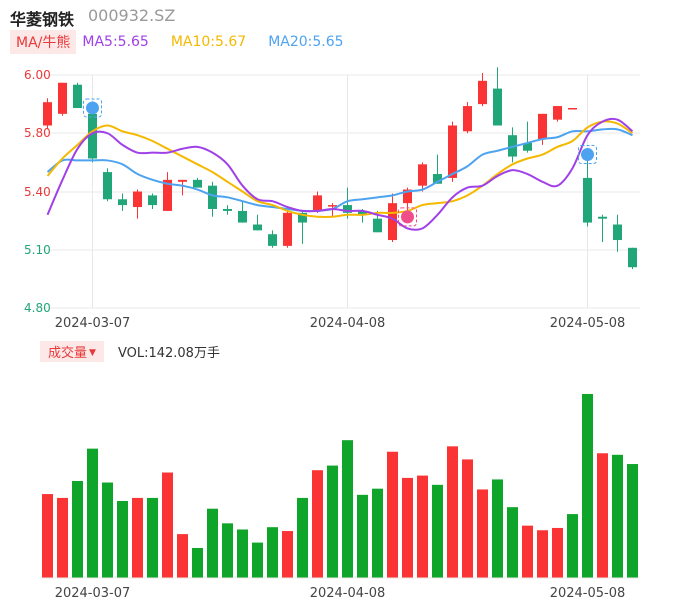 The image size is (686, 606). Describe the element at coordinates (37, 308) in the screenshot. I see `y-tick-label: 4.80` at that location.